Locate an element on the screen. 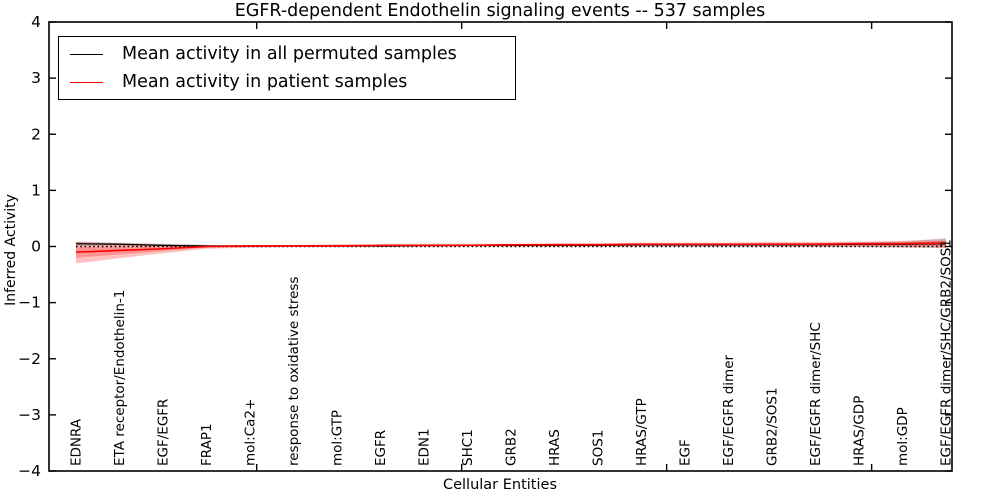  x-category-label: GRB2/SOS1 is located at coordinates (773, 426).